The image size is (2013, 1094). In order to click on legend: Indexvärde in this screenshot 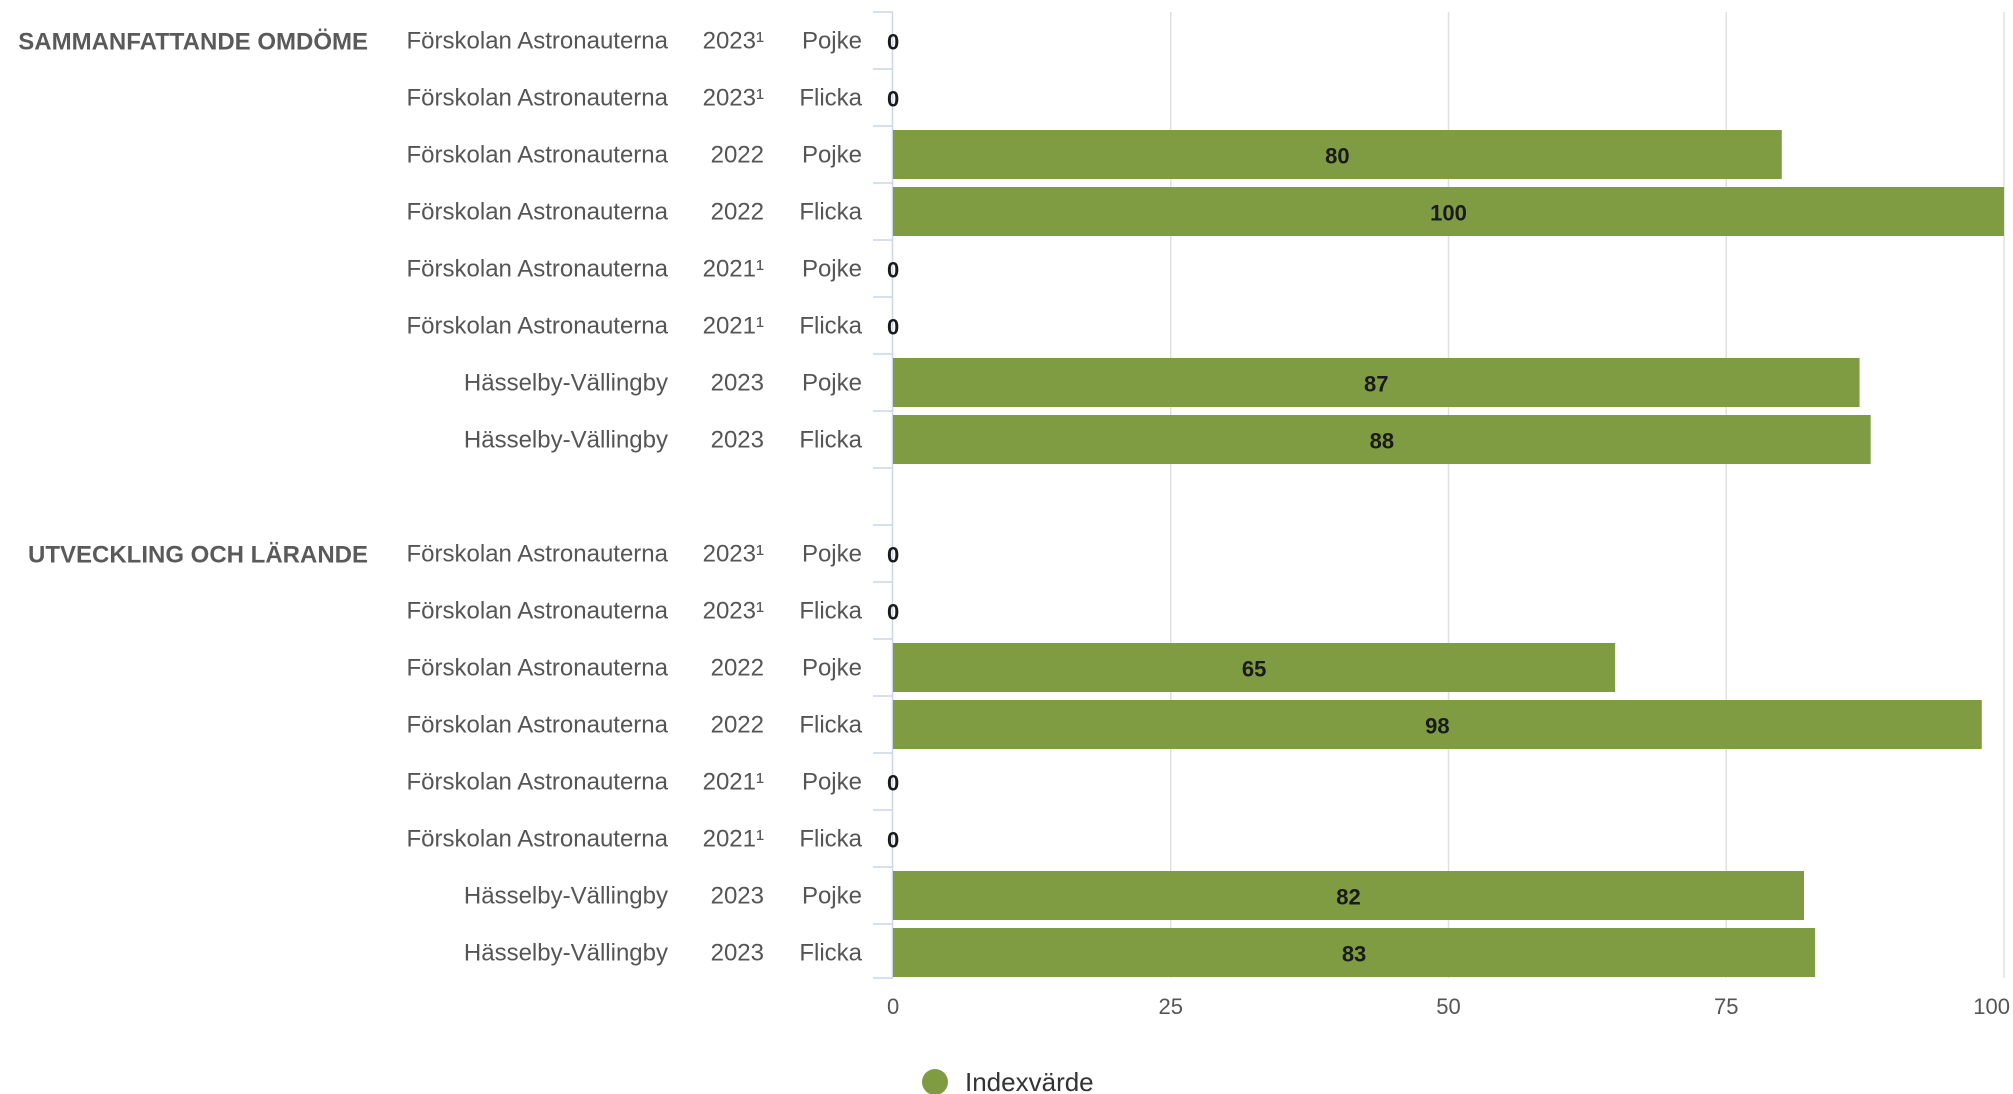, I will do `click(1008, 1080)`.